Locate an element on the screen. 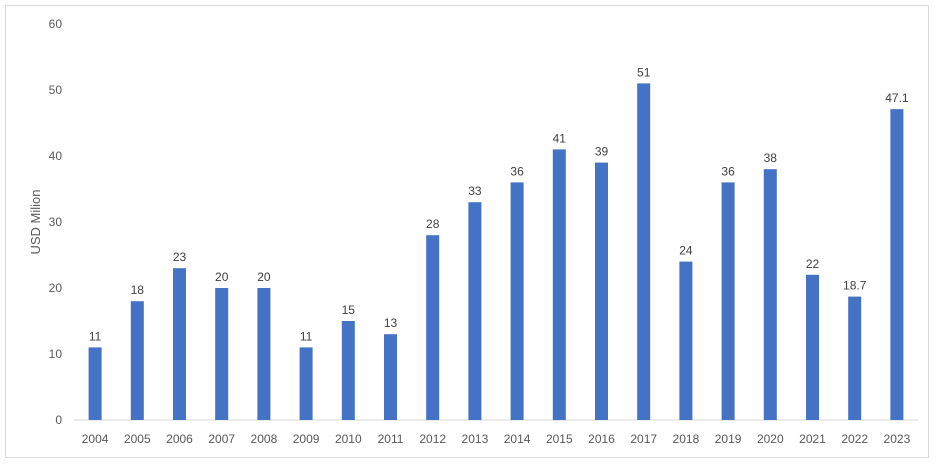 The height and width of the screenshot is (465, 936). bar-2005 is located at coordinates (137, 360).